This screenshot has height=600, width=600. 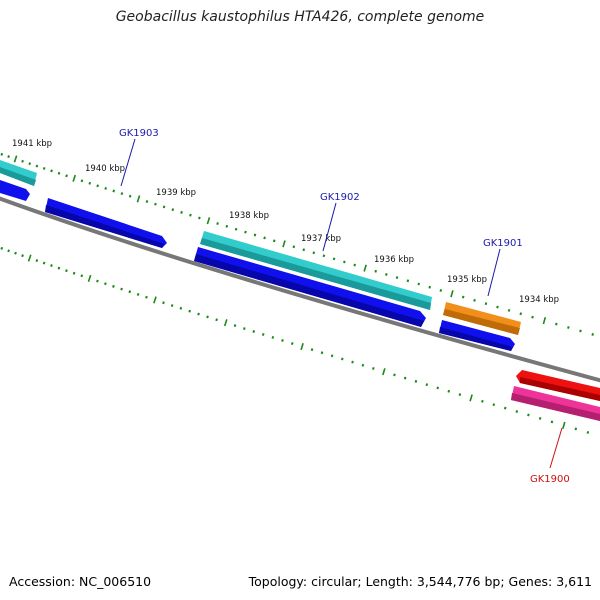 What do you see at coordinates (560, 389) in the screenshot?
I see `cds-reverse-arrow` at bounding box center [560, 389].